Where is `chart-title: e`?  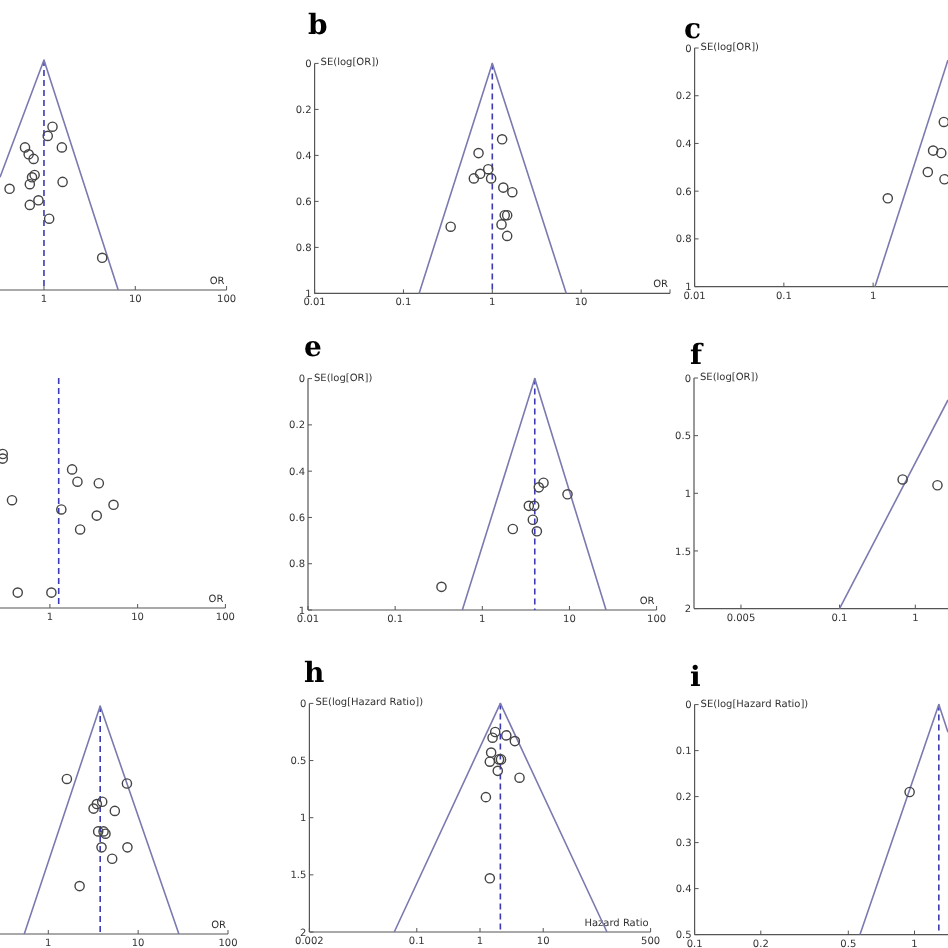 chart-title: e is located at coordinates (313, 348).